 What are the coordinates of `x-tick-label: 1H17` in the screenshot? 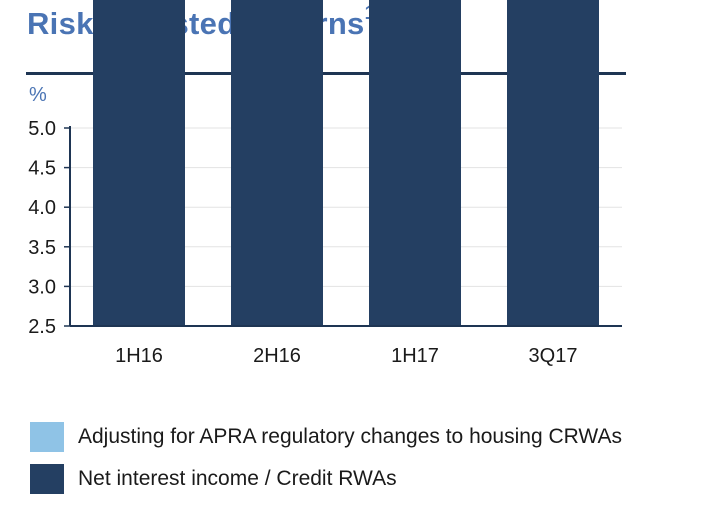 It's located at (415, 356).